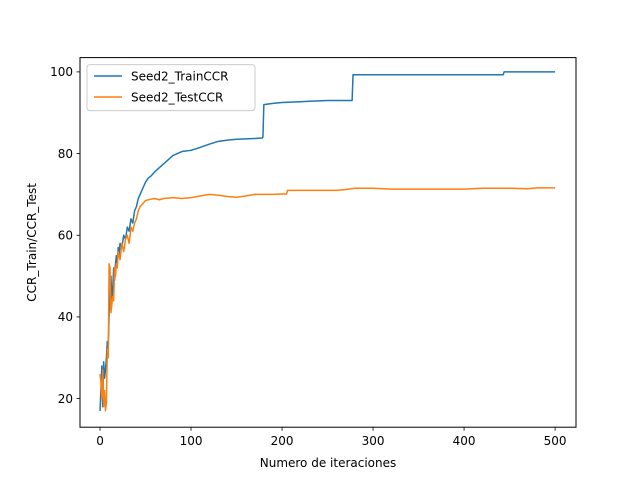 This screenshot has width=640, height=480. I want to click on x-tick-label: 200, so click(282, 441).